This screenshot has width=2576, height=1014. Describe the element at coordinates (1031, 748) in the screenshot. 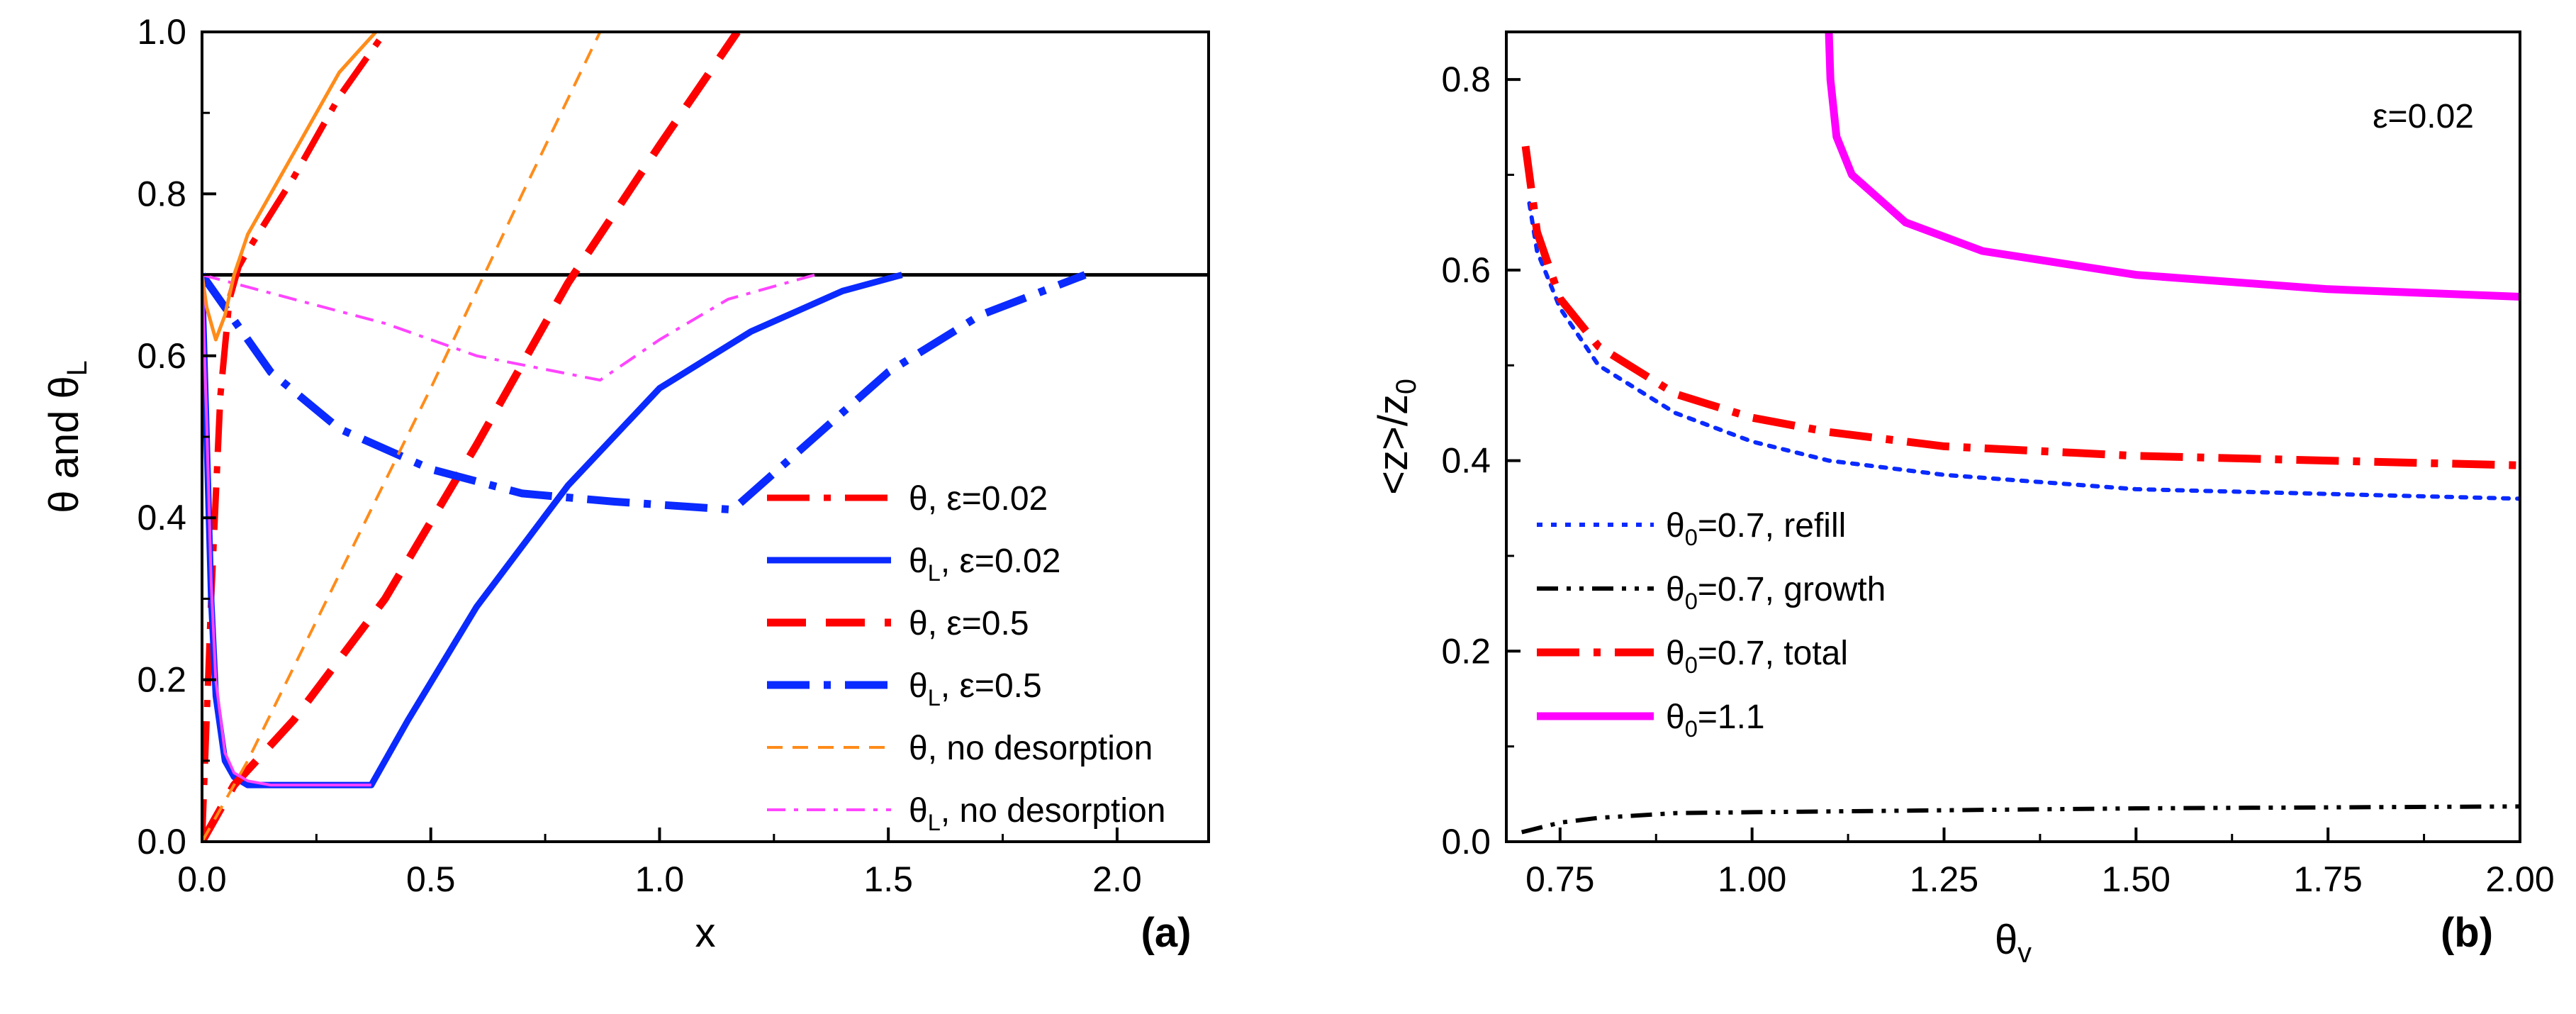

I see `legend-label: θ, no desorption` at that location.